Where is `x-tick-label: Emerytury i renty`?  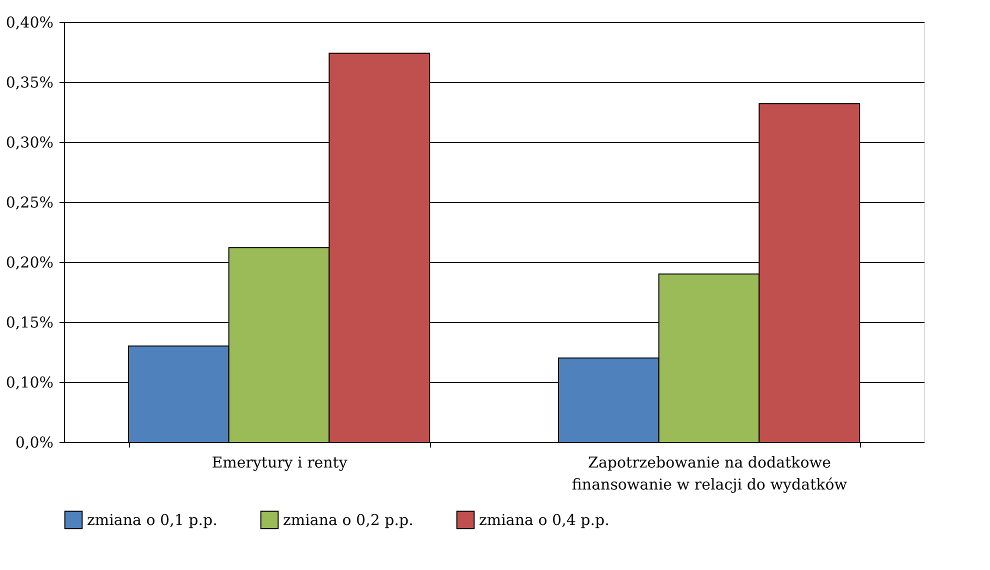
x-tick-label: Emerytury i renty is located at coordinates (280, 463).